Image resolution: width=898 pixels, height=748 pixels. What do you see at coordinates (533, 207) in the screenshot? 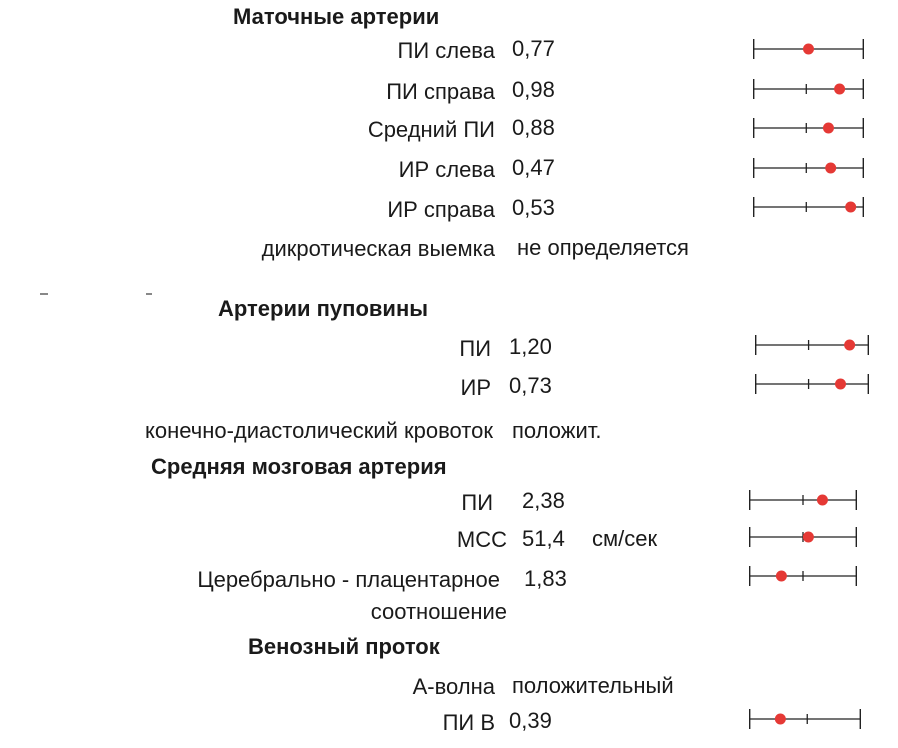
I see `row-value: 0,53` at bounding box center [533, 207].